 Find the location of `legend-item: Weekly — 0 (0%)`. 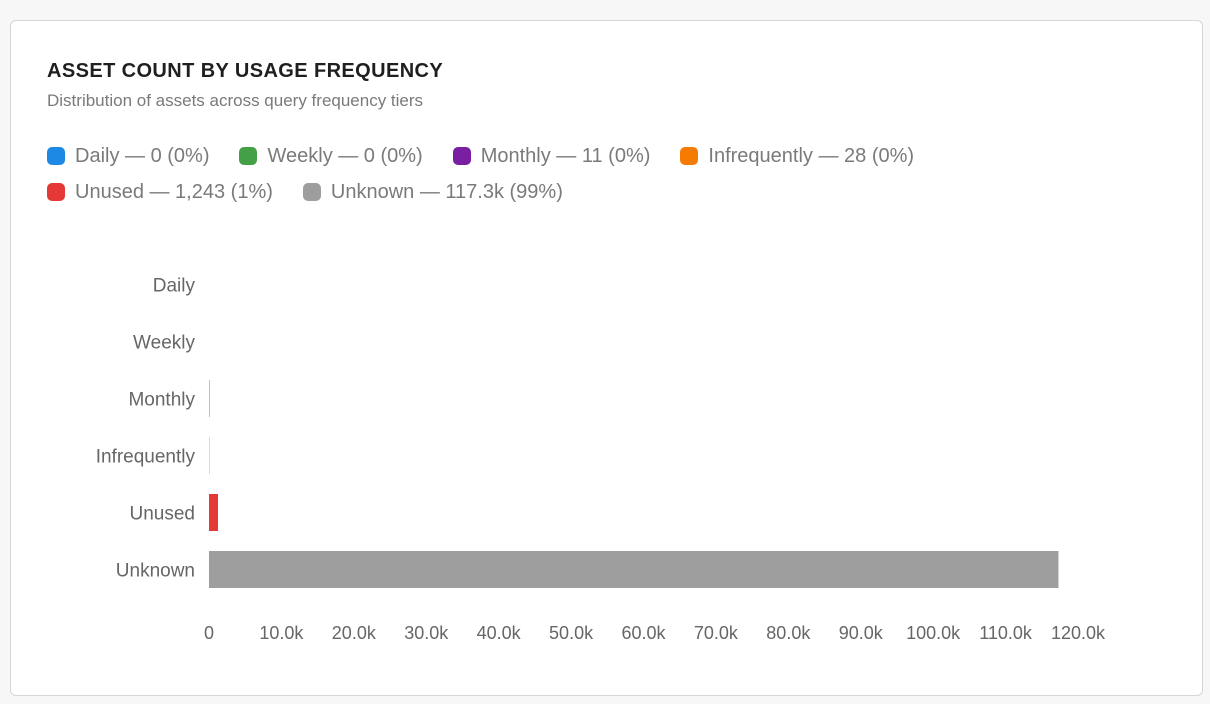

legend-item: Weekly — 0 (0%) is located at coordinates (331, 156).